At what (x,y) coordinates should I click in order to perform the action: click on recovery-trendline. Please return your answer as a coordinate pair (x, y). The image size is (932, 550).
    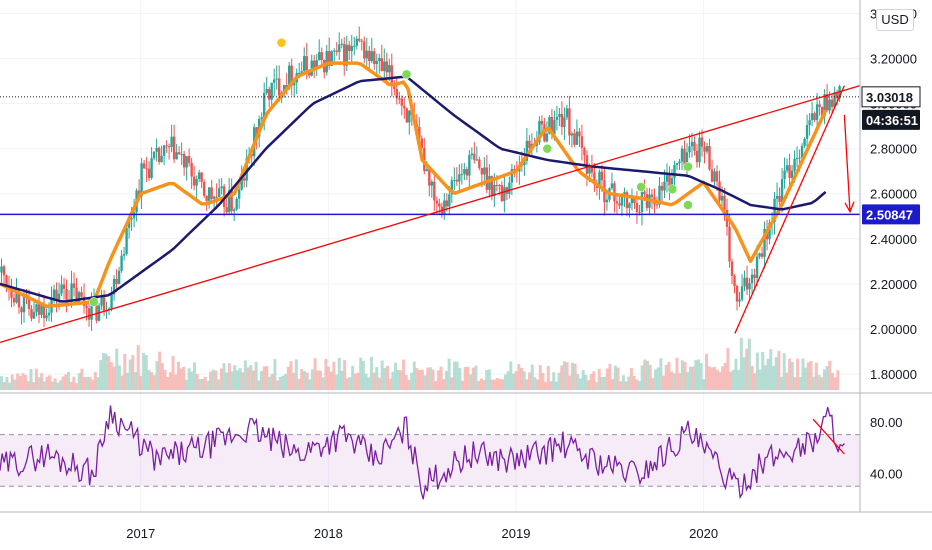
    Looking at the image, I should click on (789, 209).